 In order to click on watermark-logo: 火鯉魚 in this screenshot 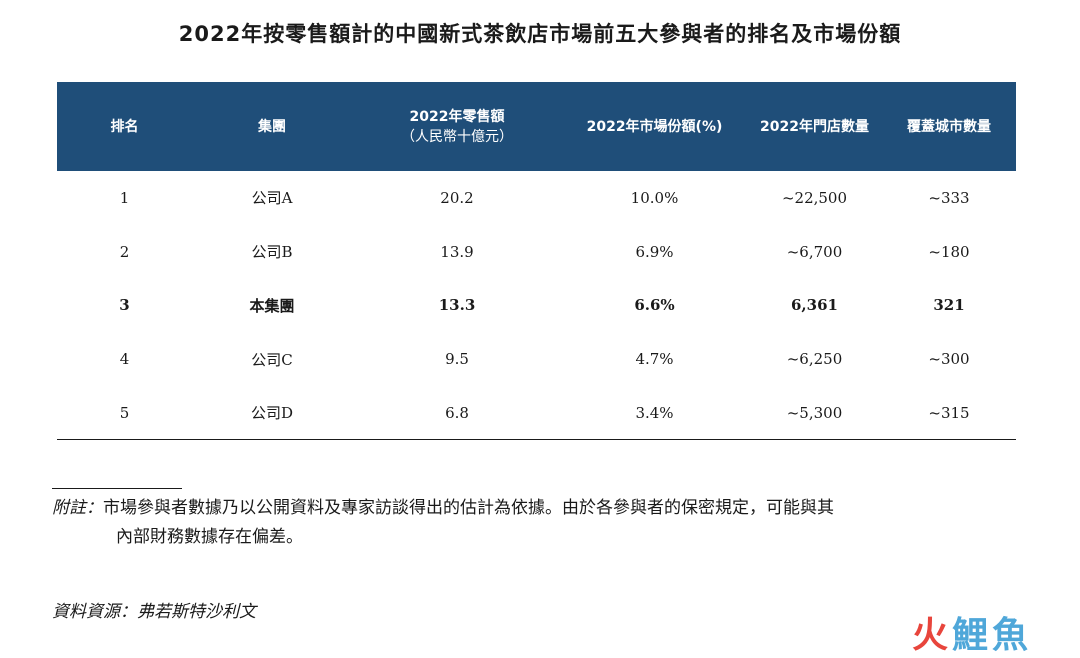, I will do `click(987, 631)`.